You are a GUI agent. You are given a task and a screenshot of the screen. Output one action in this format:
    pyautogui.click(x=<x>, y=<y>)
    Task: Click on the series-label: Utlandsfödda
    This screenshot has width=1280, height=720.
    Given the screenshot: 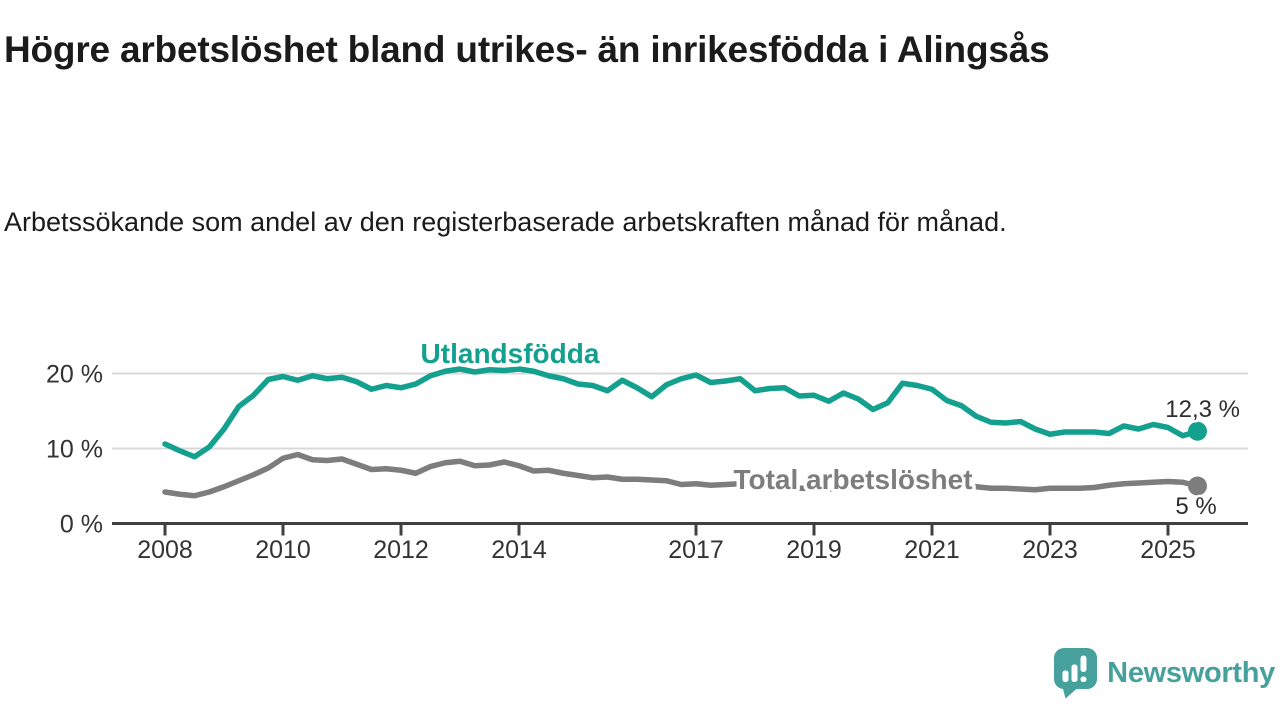 What is the action you would take?
    pyautogui.click(x=510, y=353)
    